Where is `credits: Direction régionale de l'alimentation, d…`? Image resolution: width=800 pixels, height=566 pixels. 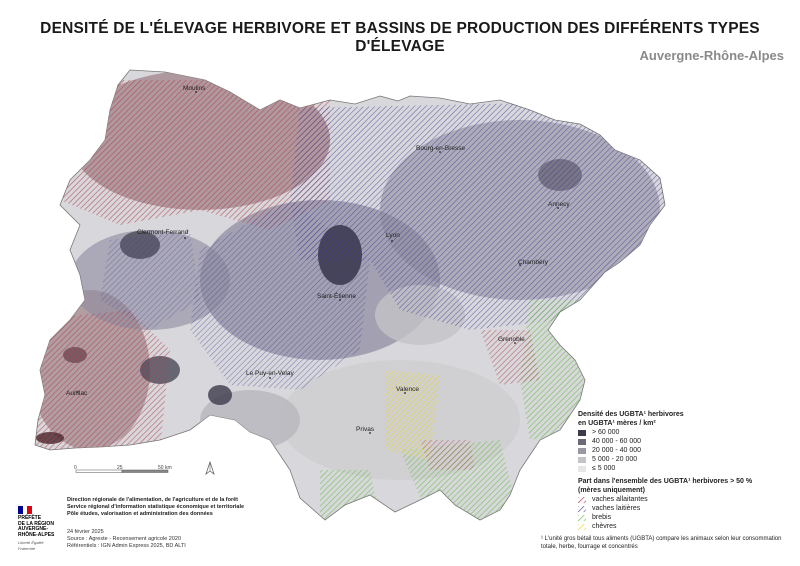 credits: Direction régionale de l'alimentation, d… is located at coordinates (156, 507).